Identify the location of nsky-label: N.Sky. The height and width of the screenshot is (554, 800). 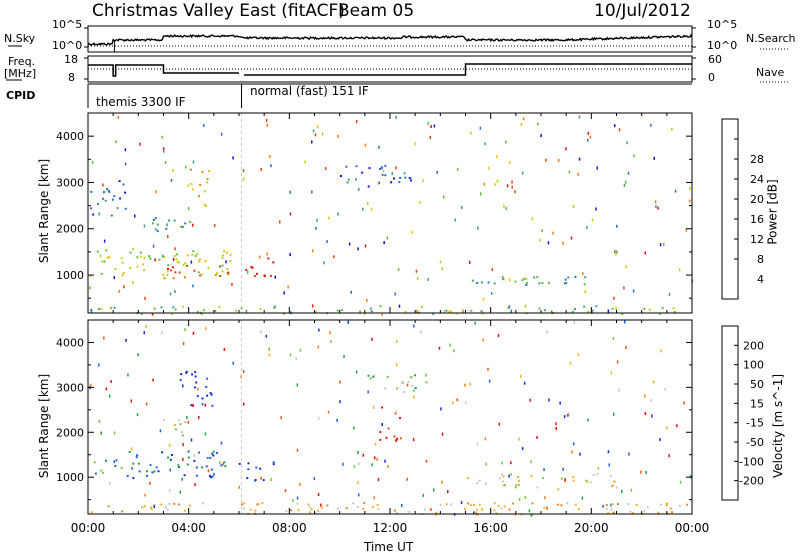
(20, 38).